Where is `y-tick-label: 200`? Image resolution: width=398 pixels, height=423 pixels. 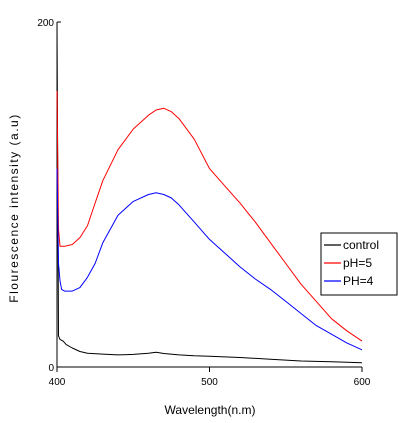 y-tick-label: 200 is located at coordinates (45, 23).